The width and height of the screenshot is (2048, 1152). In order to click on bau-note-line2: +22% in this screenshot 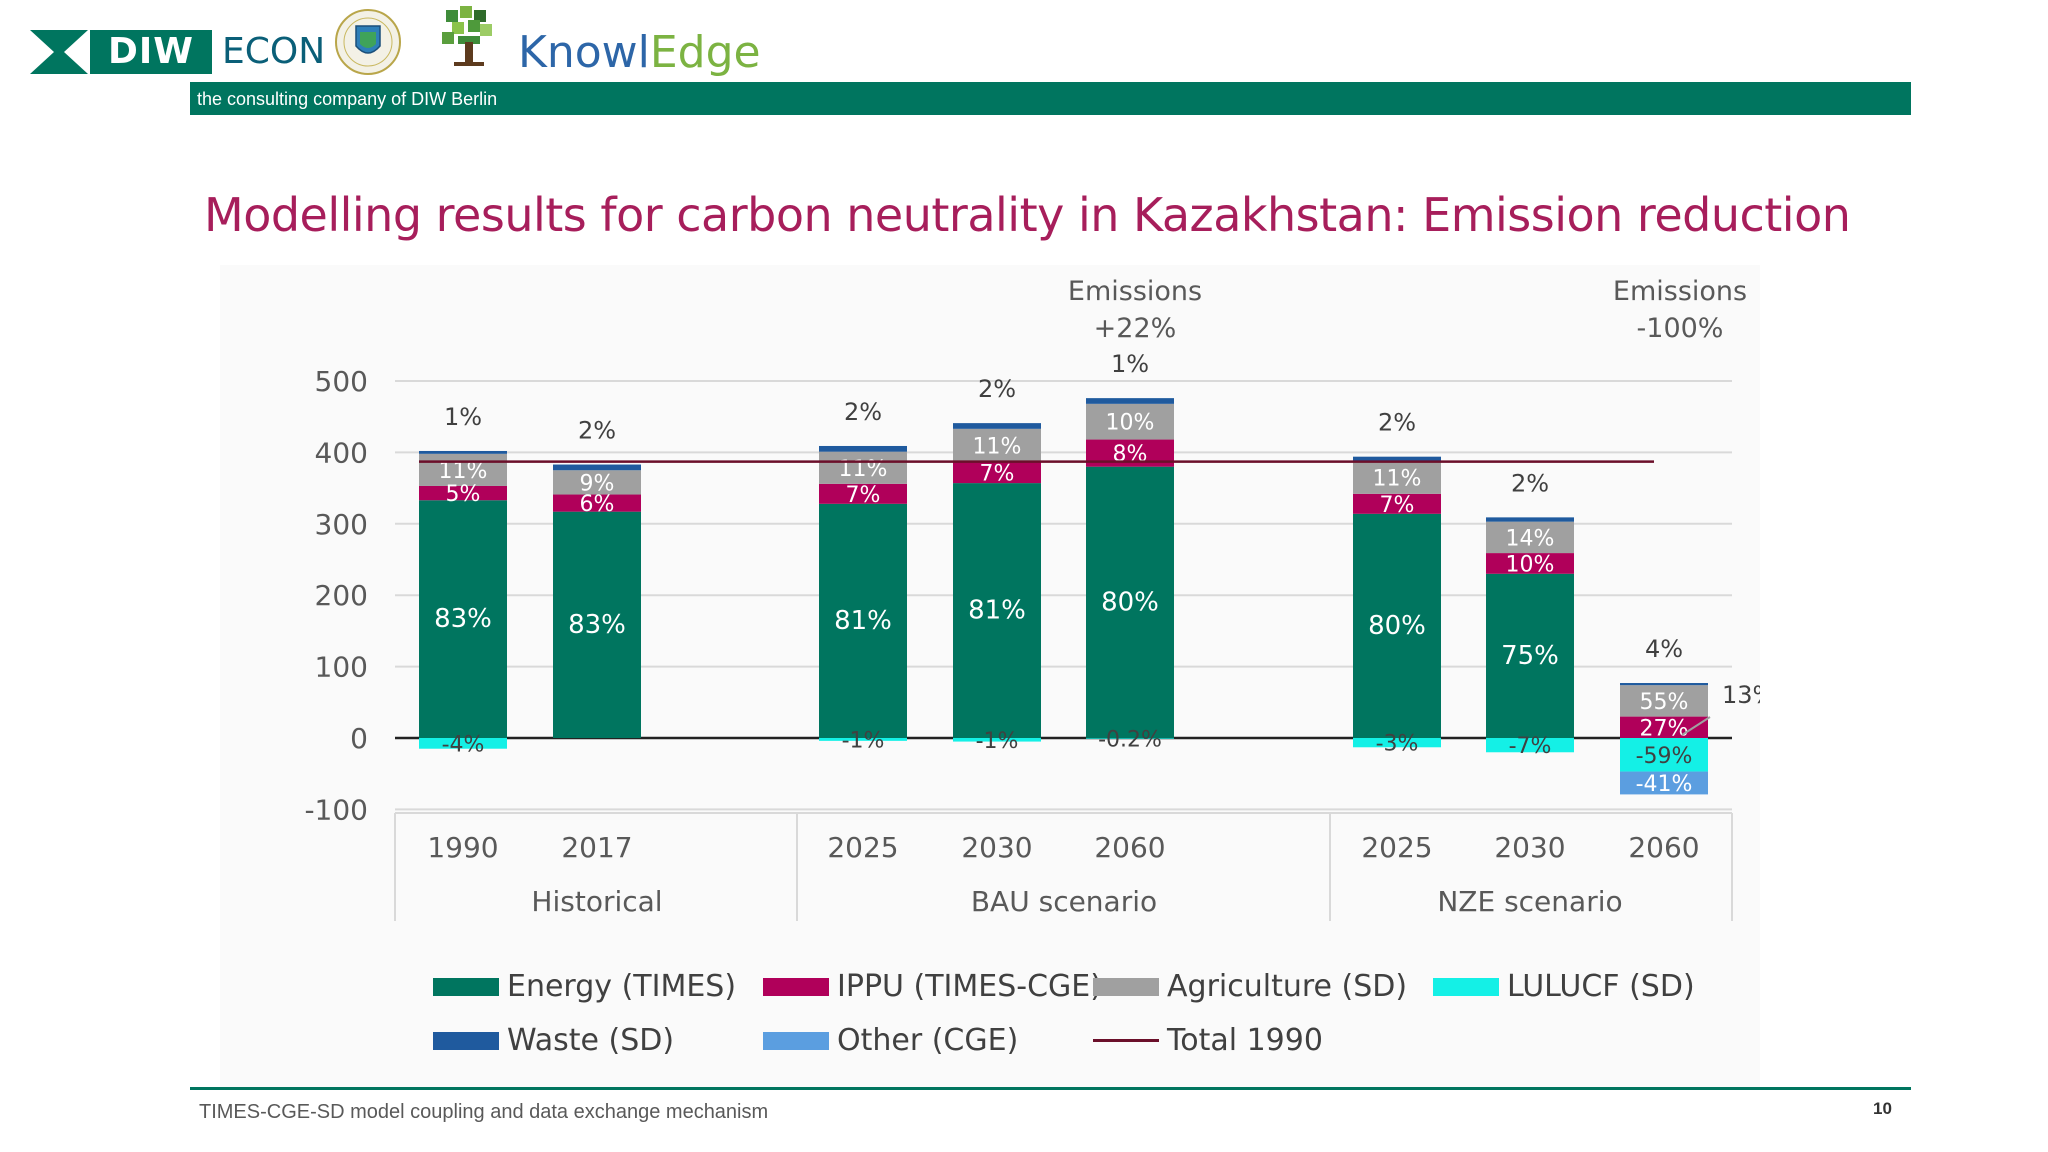, I will do `click(1135, 328)`.